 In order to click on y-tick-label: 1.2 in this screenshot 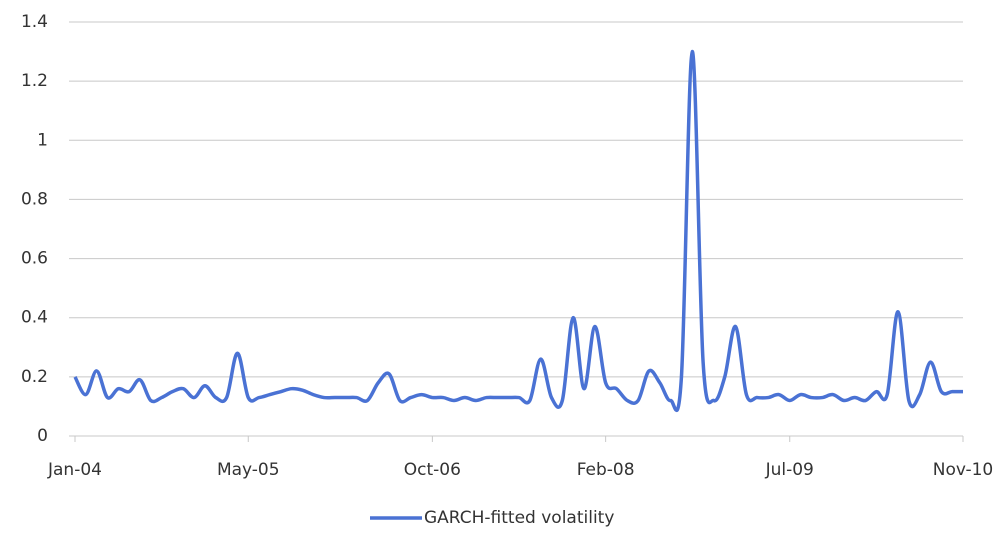, I will do `click(34, 81)`.